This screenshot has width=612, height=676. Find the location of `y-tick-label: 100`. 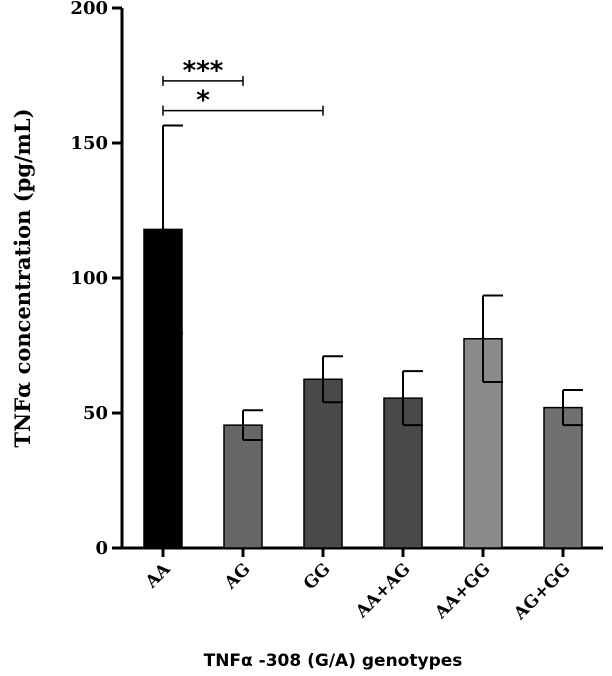

y-tick-label: 100 is located at coordinates (89, 278).